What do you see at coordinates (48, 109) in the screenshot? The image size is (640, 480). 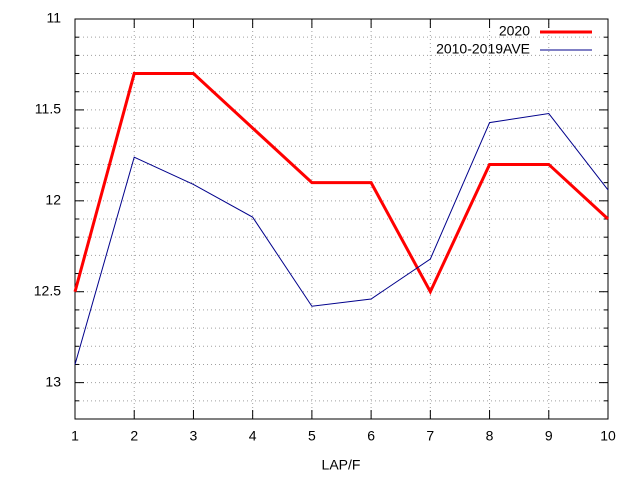 I see `y-tick-label: 11.5` at bounding box center [48, 109].